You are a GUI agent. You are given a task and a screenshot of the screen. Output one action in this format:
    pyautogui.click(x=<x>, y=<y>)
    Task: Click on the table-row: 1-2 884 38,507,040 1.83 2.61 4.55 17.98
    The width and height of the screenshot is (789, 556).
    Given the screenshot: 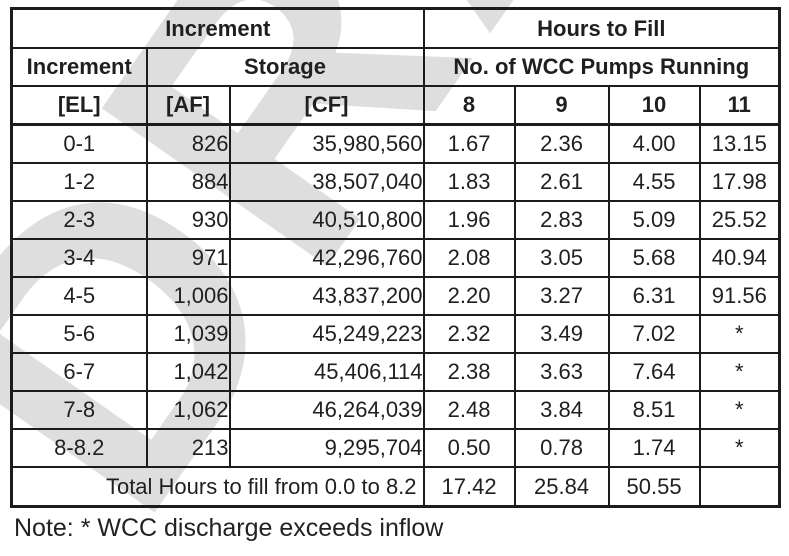 What is the action you would take?
    pyautogui.click(x=395, y=182)
    